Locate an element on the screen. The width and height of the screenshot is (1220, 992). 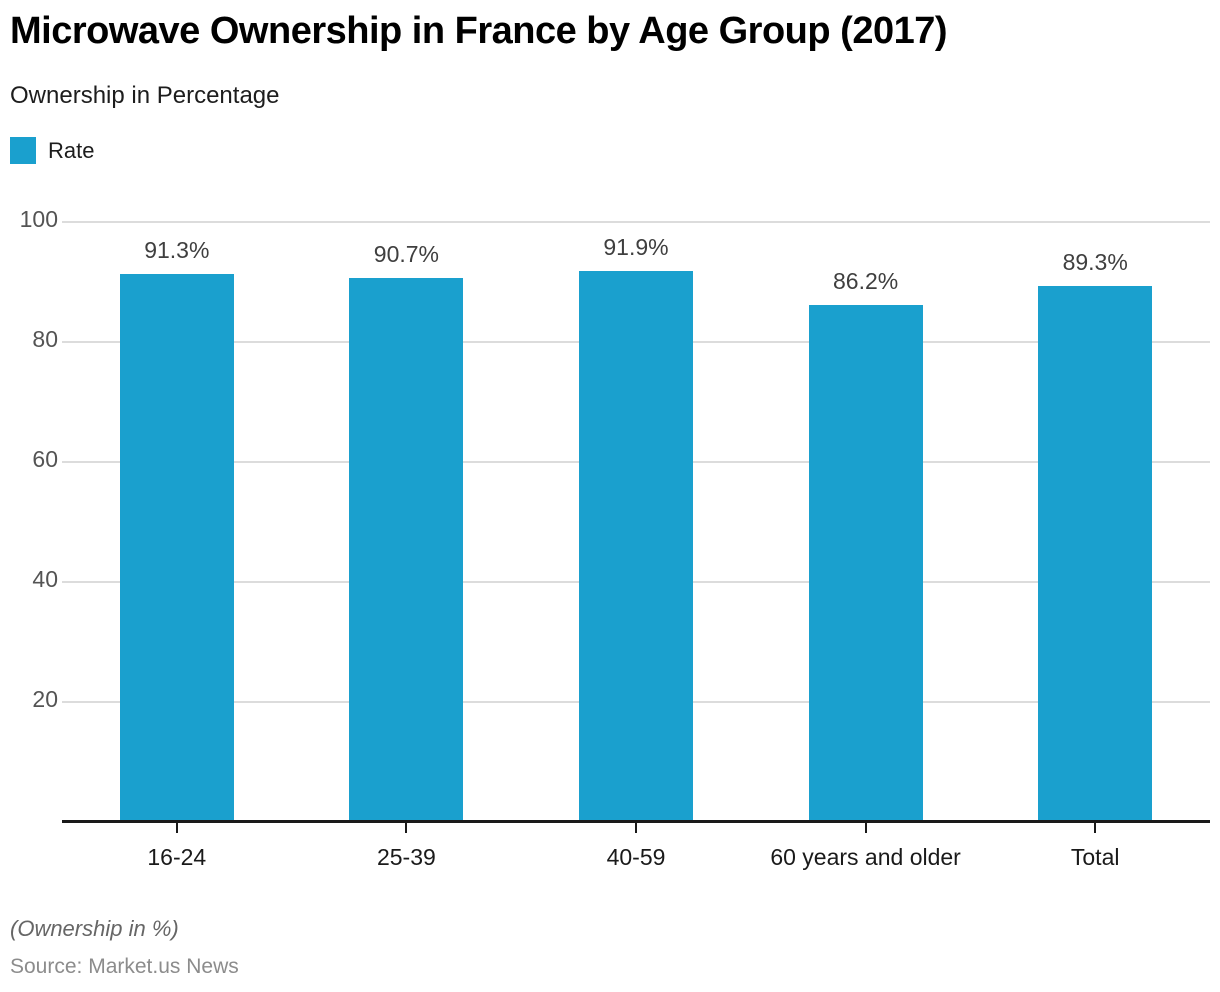
category-label-16-24: 16-24 is located at coordinates (177, 857).